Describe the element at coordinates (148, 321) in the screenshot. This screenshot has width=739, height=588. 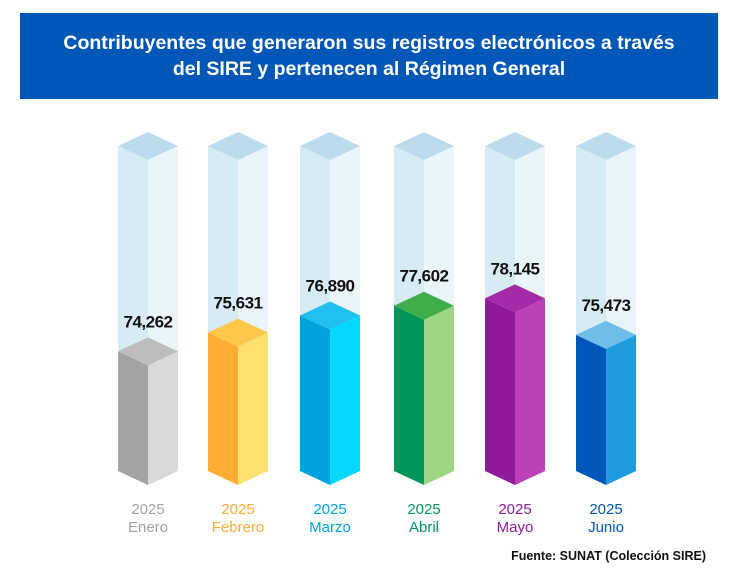
I see `value-label: 74,262` at that location.